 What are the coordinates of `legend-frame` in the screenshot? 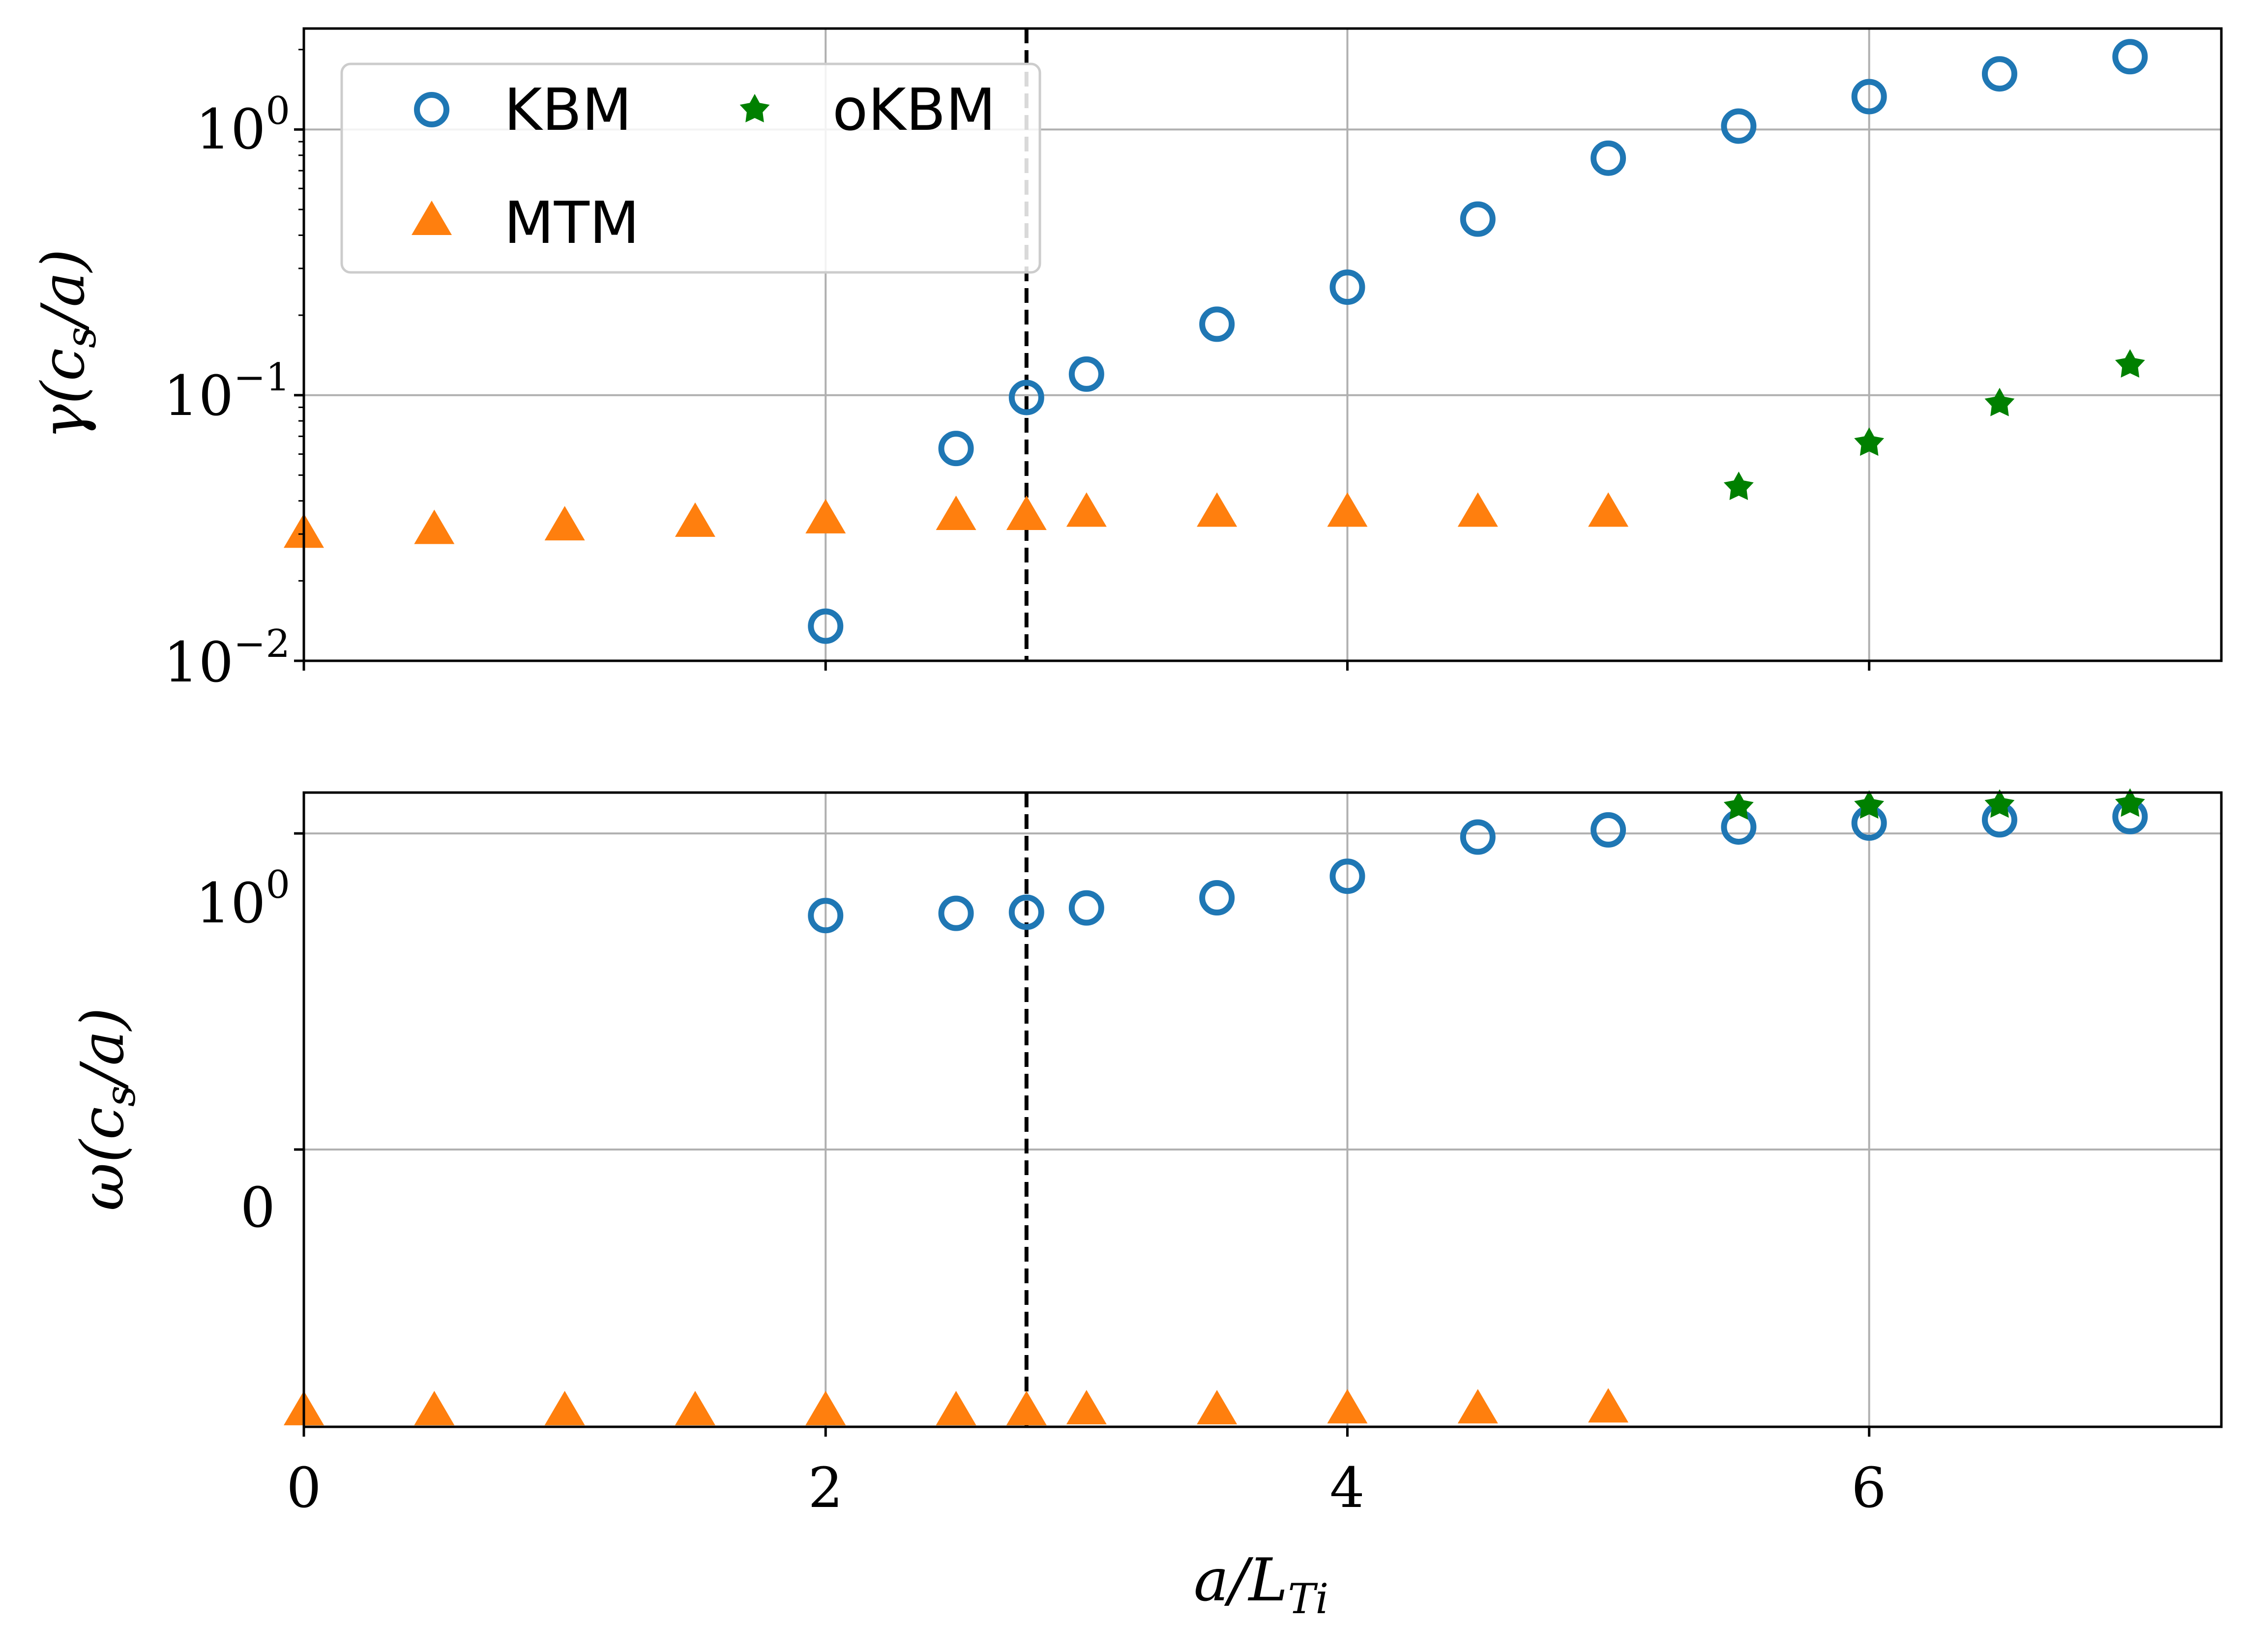 It's located at (690, 168).